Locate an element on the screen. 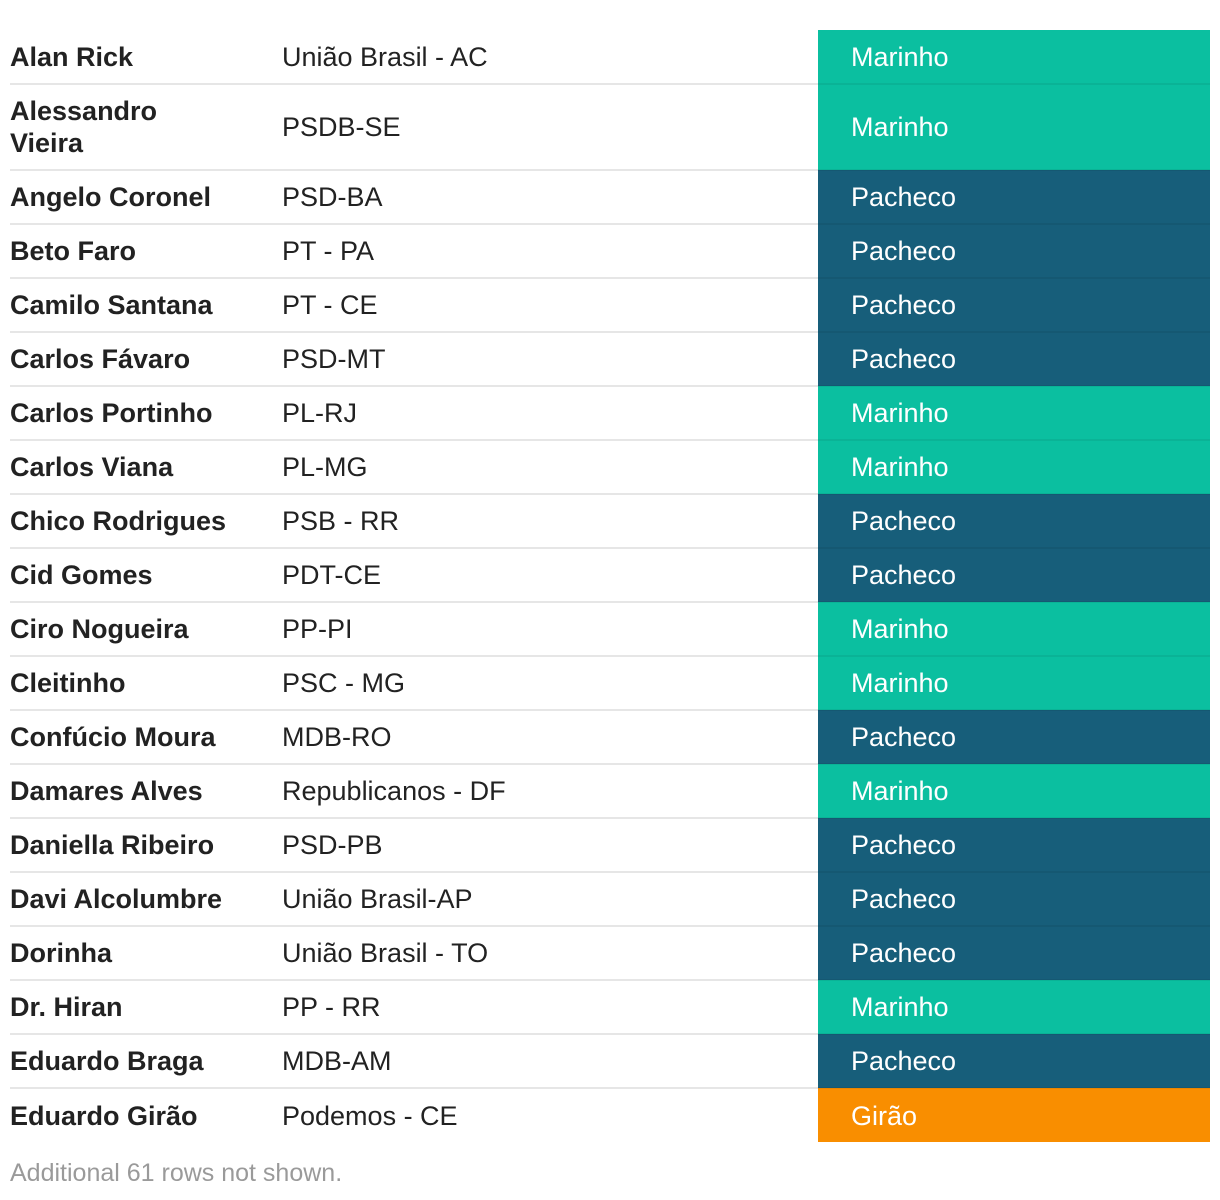 The height and width of the screenshot is (1200, 1220). table-row: Eduardo Braga MDB-AM Pacheco is located at coordinates (610, 1061).